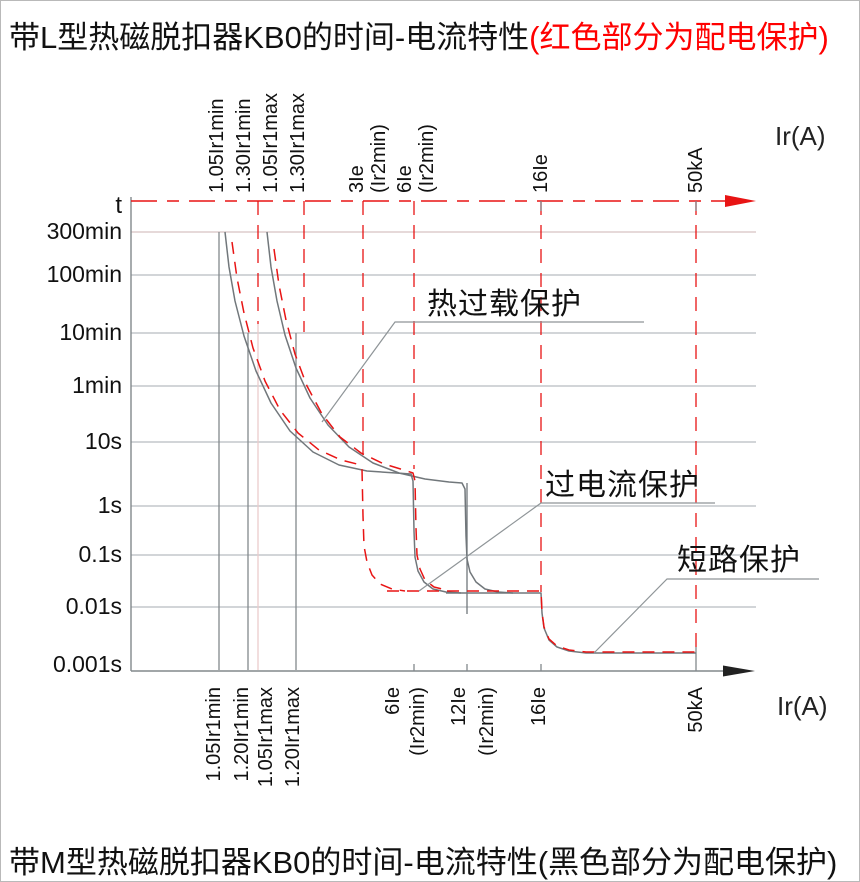 This screenshot has height=882, width=860. What do you see at coordinates (622, 485) in the screenshot?
I see `annotation-过电流保护: 过电流保护` at bounding box center [622, 485].